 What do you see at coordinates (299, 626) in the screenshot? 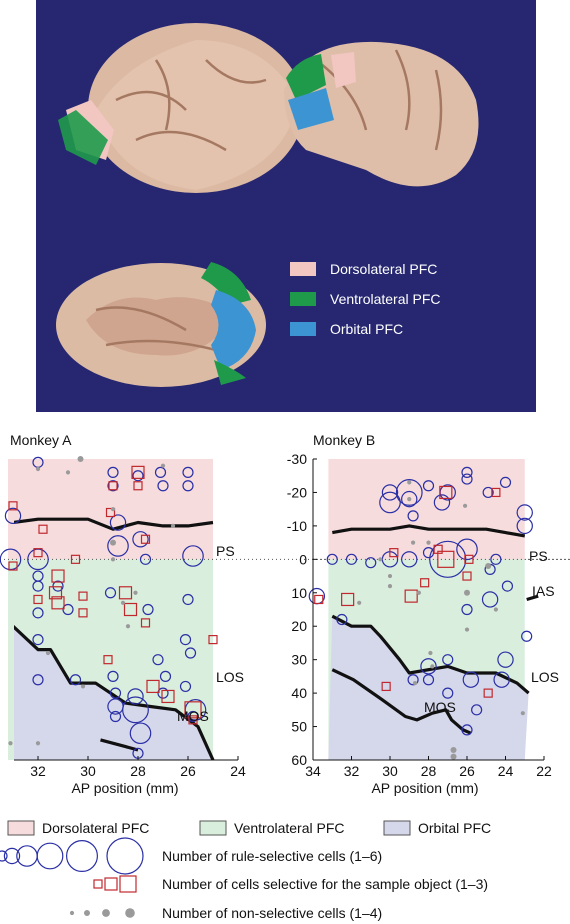
I see `y-tick-label: 20` at bounding box center [299, 626].